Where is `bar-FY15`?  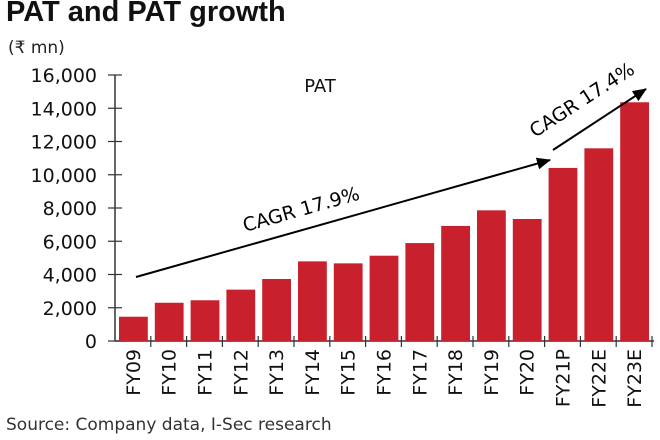
bar-FY15 is located at coordinates (348, 302).